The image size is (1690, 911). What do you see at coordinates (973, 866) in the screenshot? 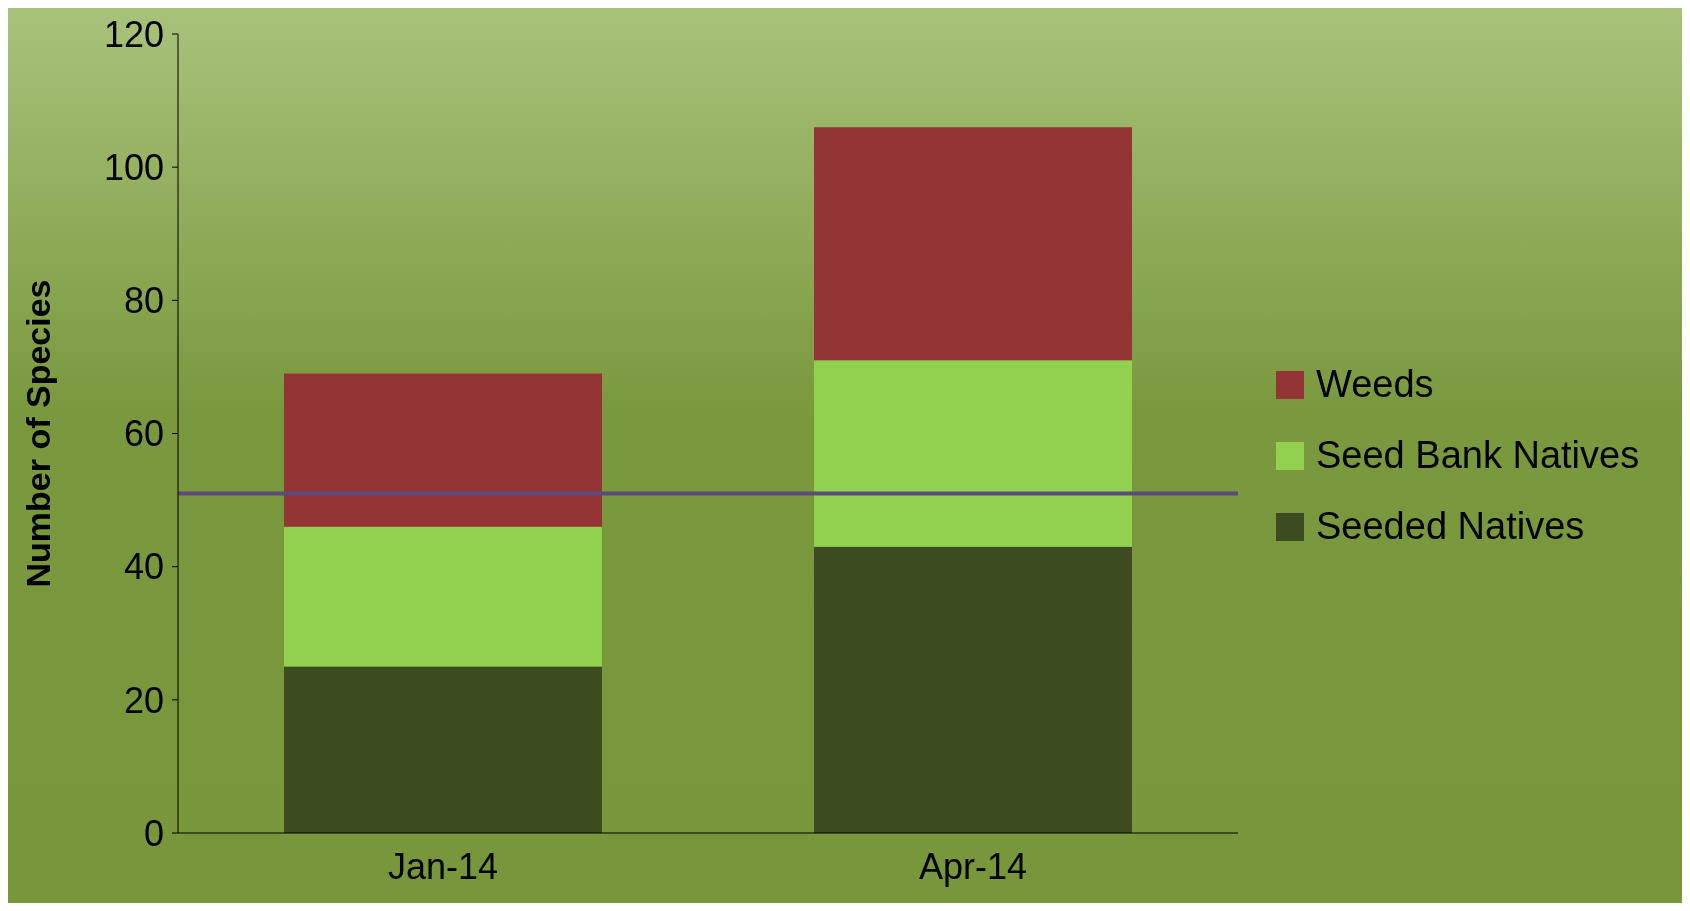
I see `x-tick-label: Apr-14` at bounding box center [973, 866].